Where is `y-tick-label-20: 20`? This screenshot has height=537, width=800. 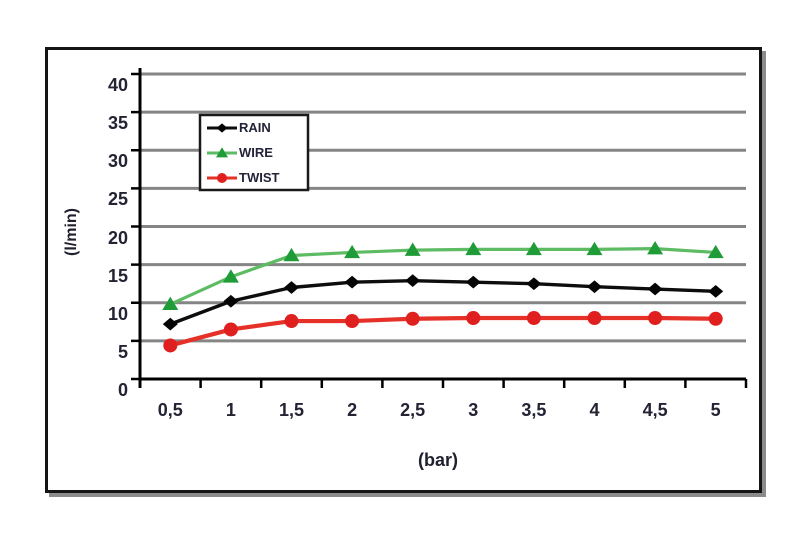 y-tick-label-20: 20 is located at coordinates (117, 237).